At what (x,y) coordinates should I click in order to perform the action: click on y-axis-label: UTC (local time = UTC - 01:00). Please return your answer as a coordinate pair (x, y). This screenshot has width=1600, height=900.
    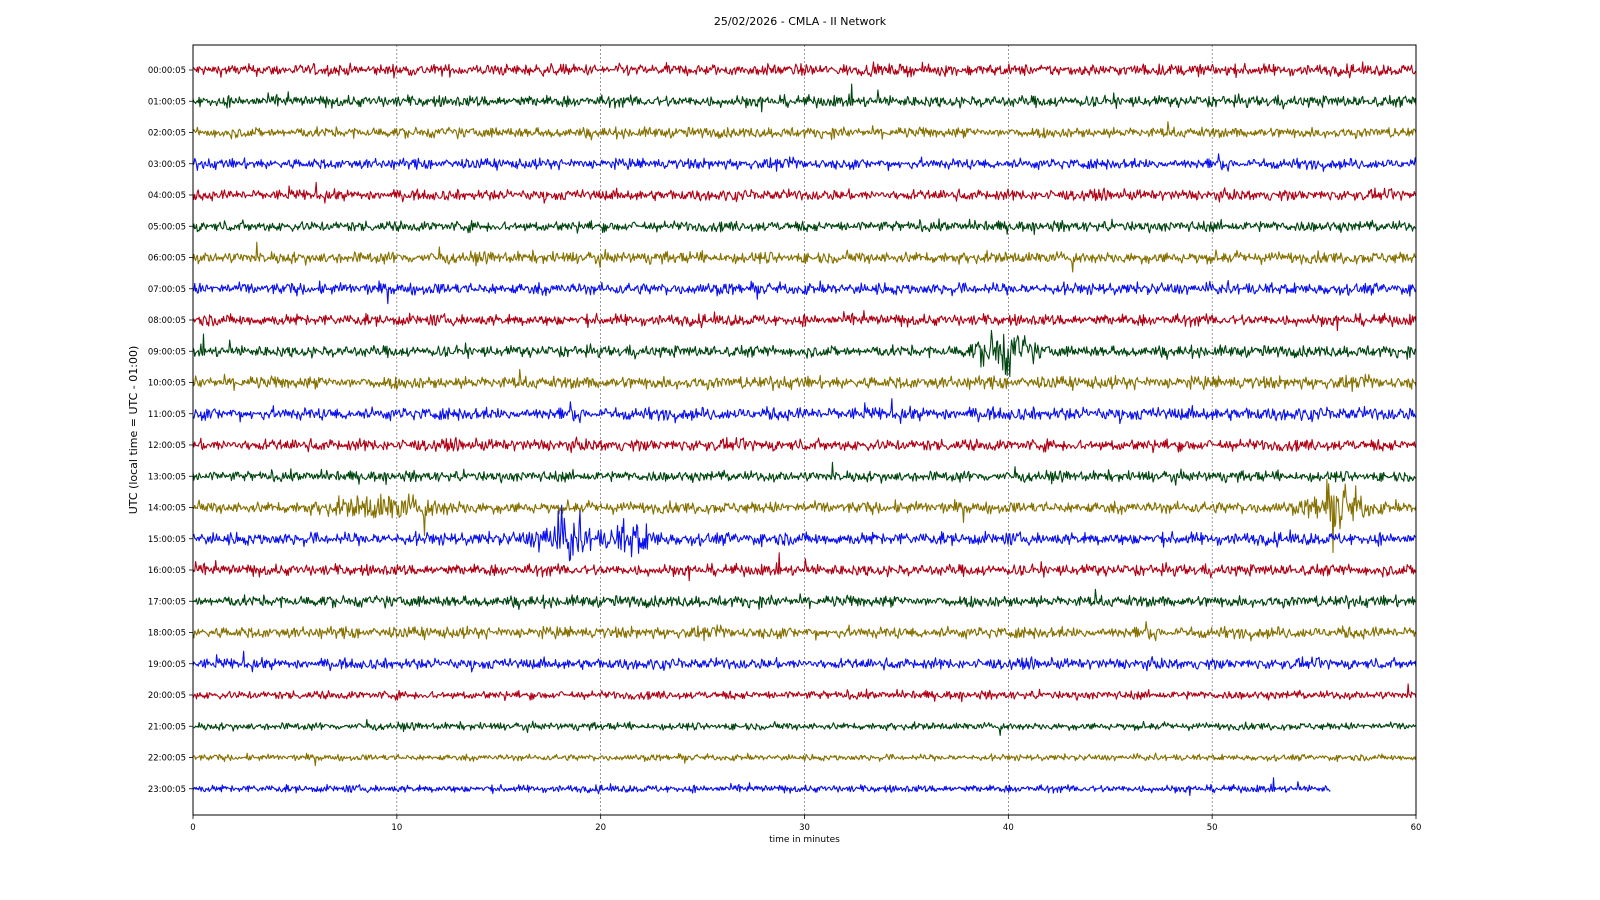
    Looking at the image, I should click on (133, 430).